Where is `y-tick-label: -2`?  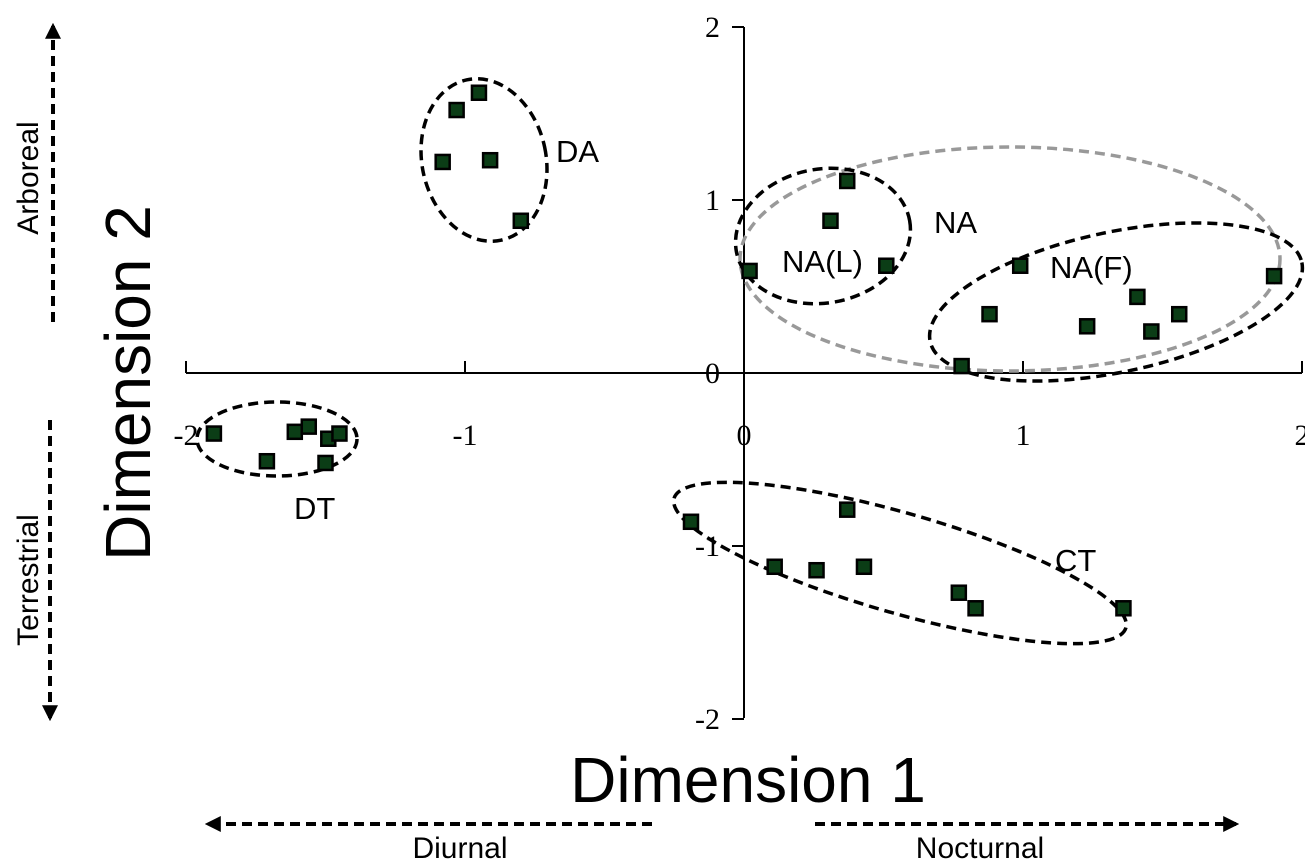 y-tick-label: -2 is located at coordinates (707, 719).